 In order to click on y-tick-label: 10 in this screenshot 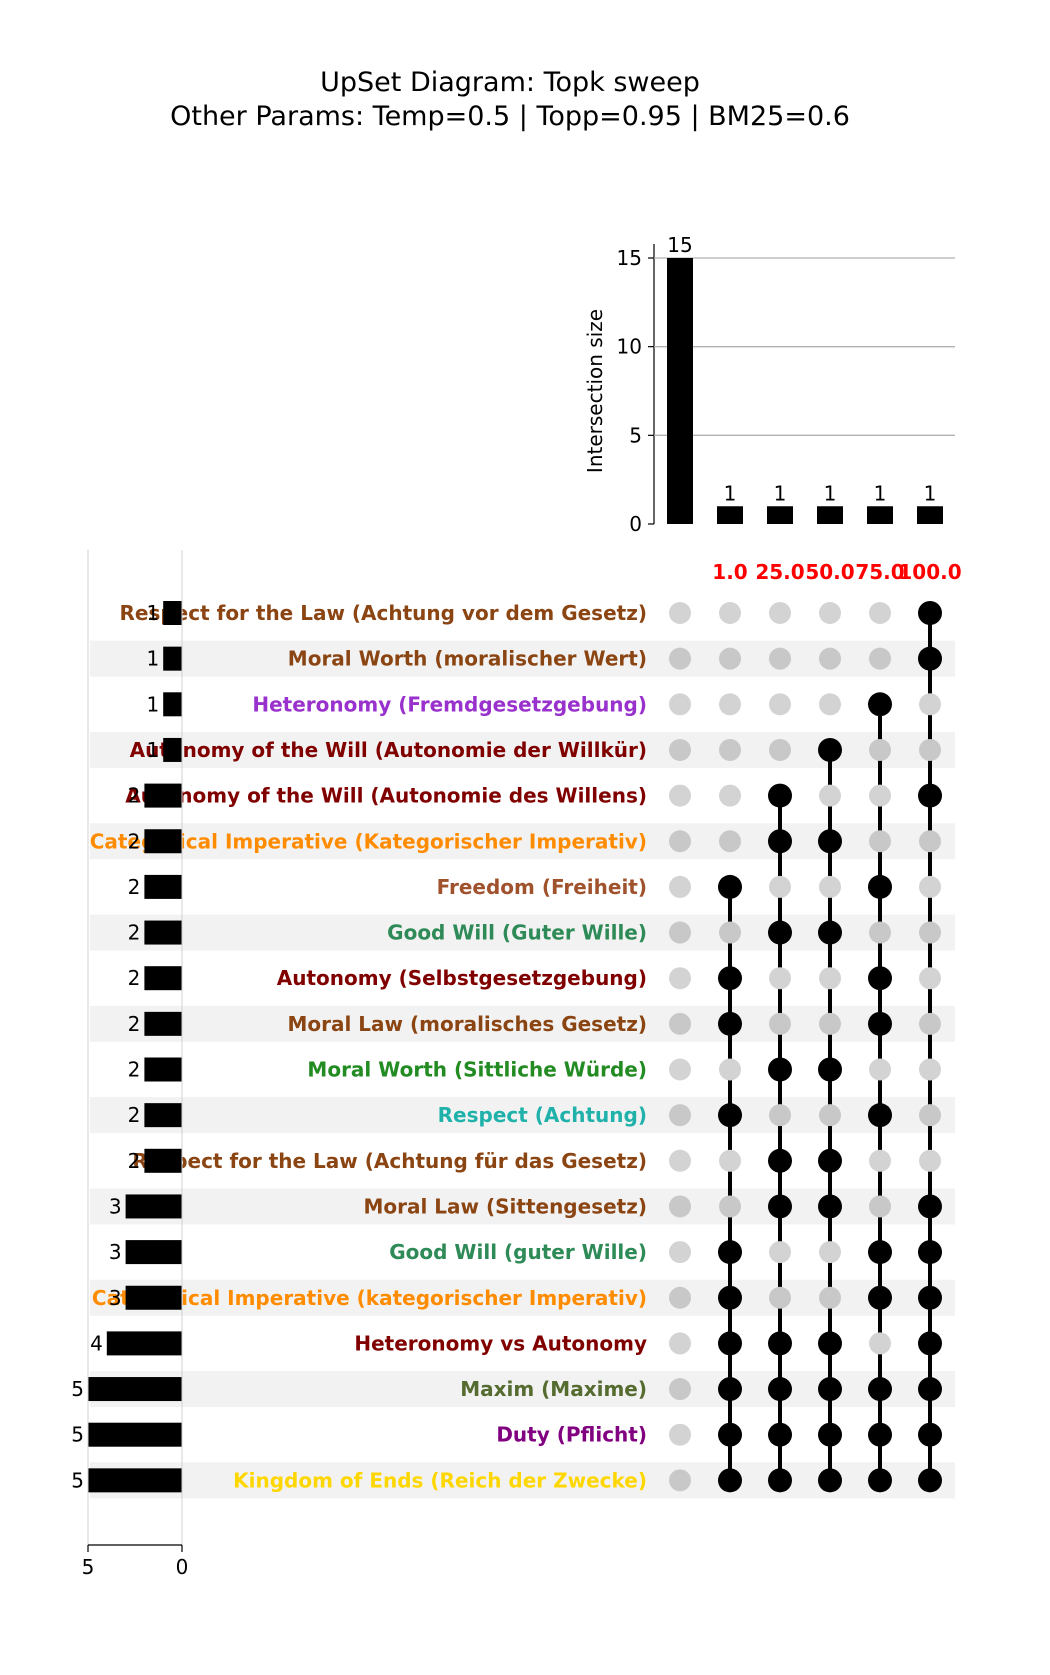, I will do `click(629, 347)`.